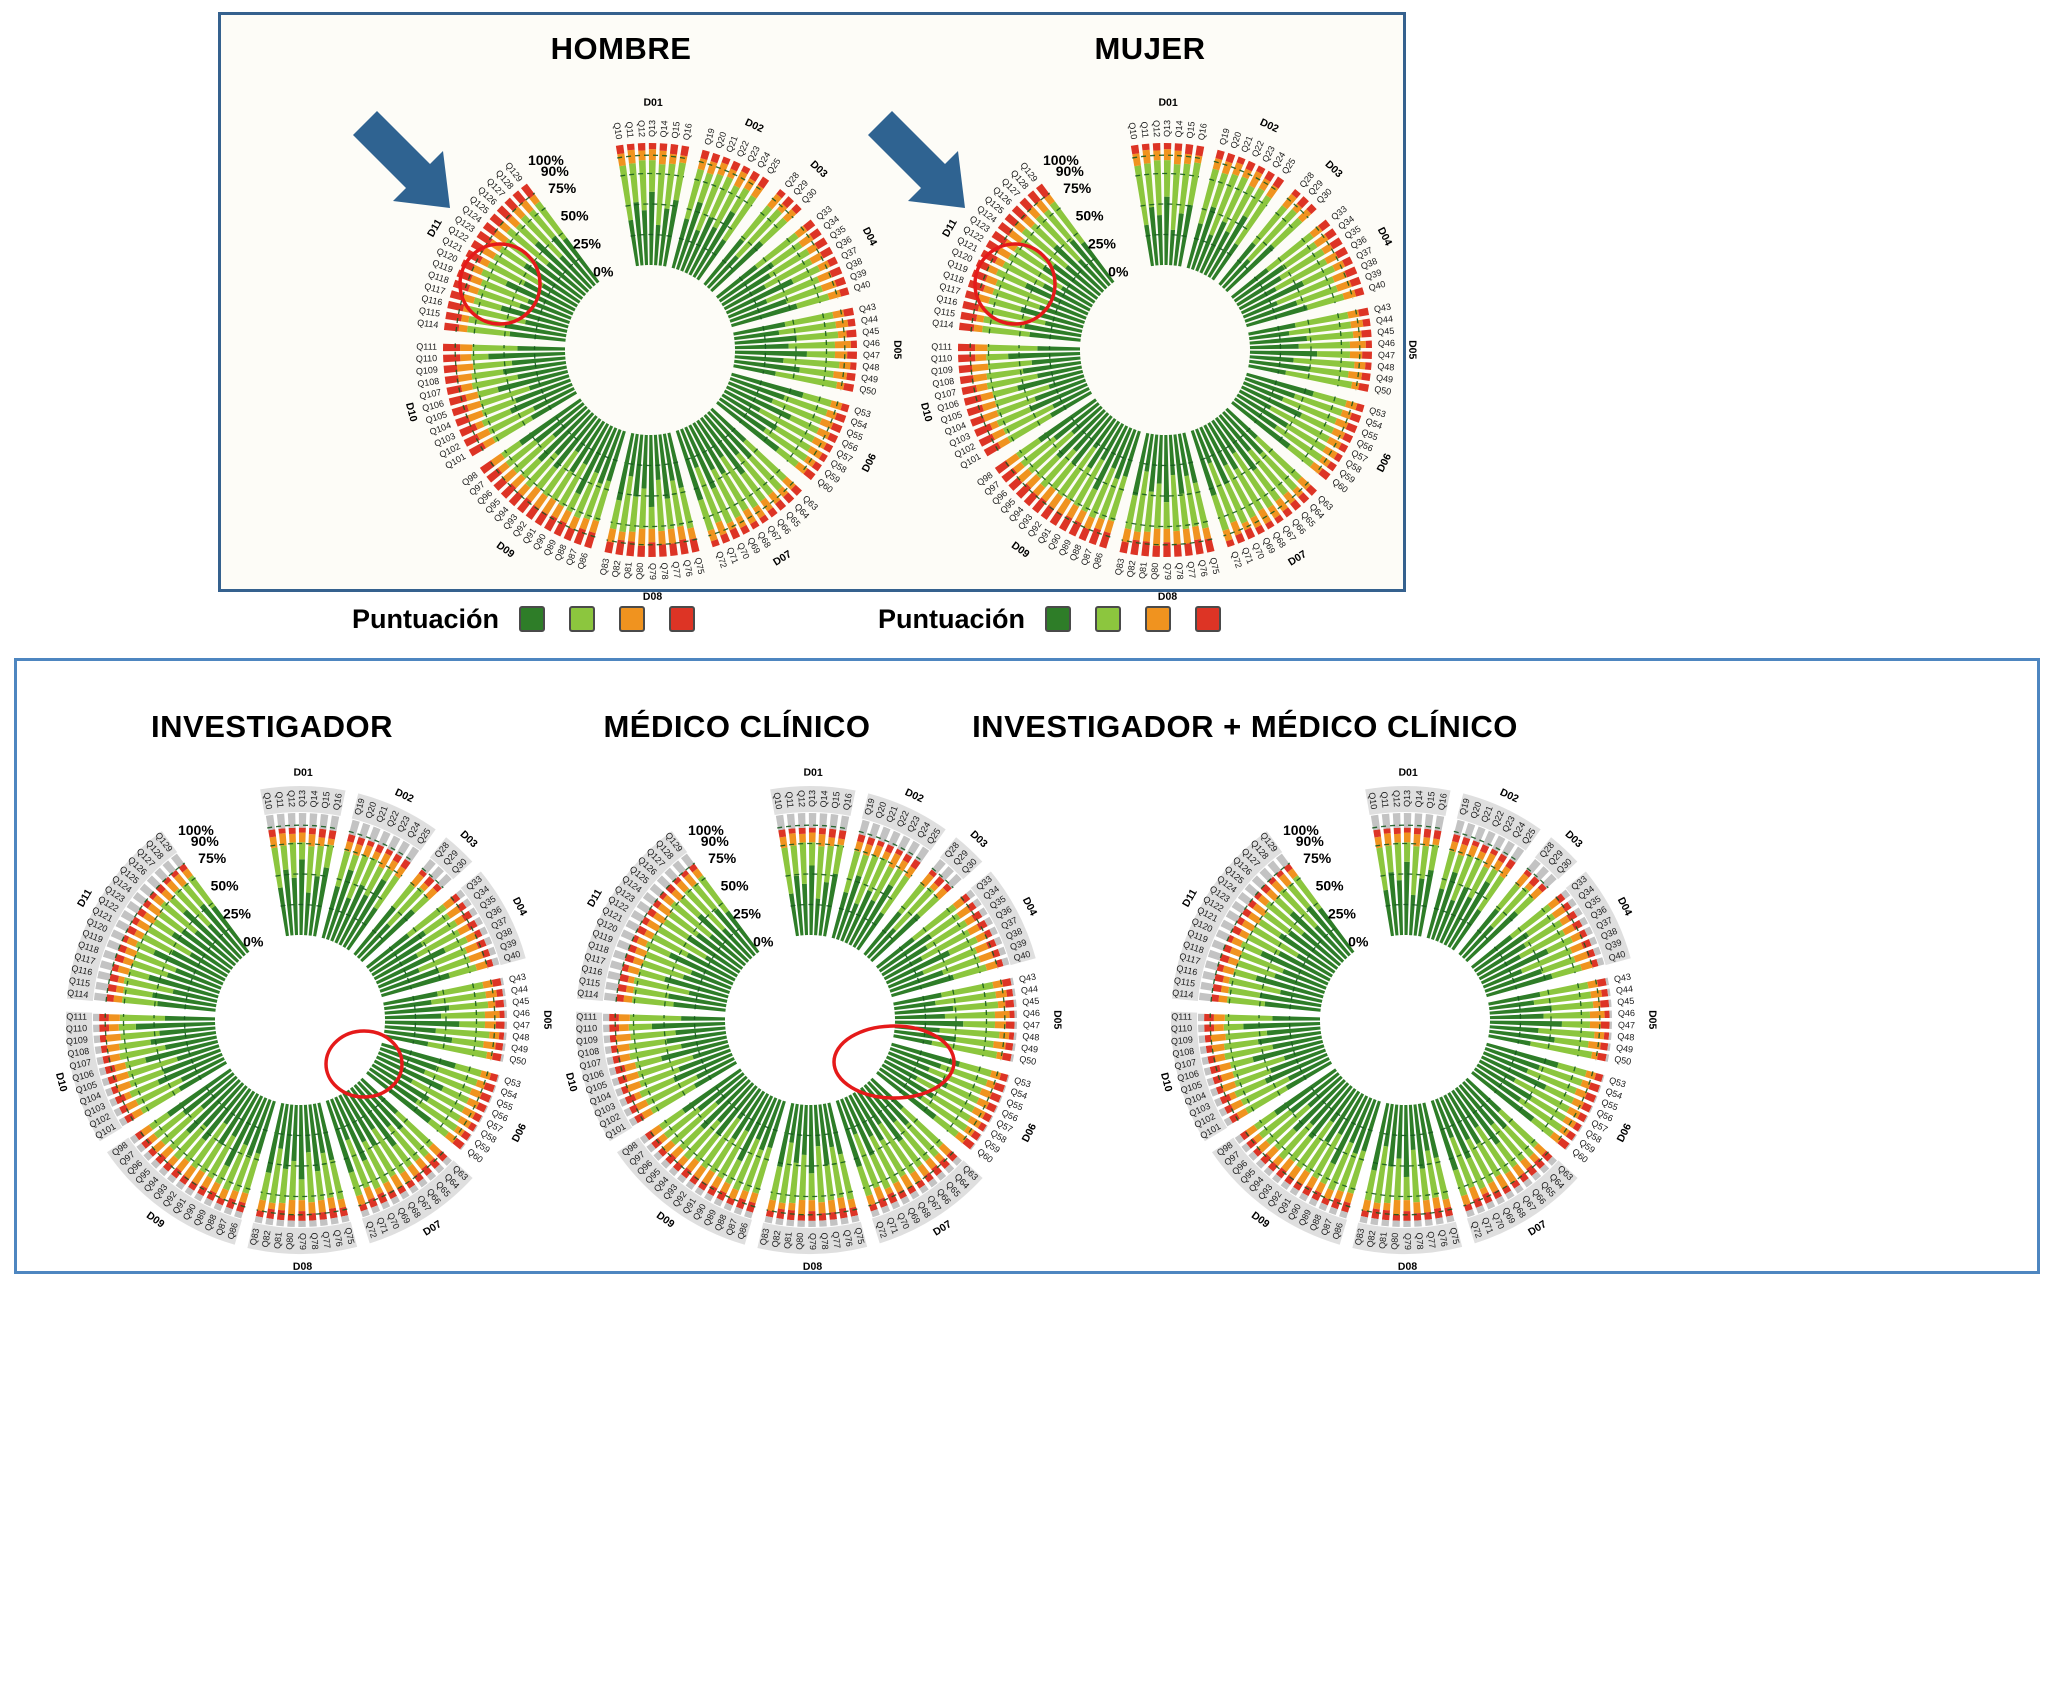 The image size is (2055, 1685). Describe the element at coordinates (1183, 1052) in the screenshot. I see `question-label: Q108` at that location.